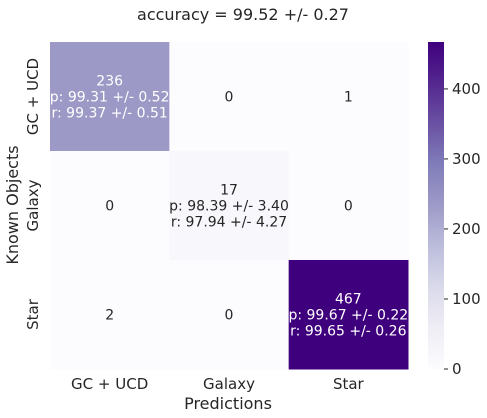 This screenshot has height=418, width=487. What do you see at coordinates (466, 159) in the screenshot?
I see `colorbar-tick-label: 300` at bounding box center [466, 159].